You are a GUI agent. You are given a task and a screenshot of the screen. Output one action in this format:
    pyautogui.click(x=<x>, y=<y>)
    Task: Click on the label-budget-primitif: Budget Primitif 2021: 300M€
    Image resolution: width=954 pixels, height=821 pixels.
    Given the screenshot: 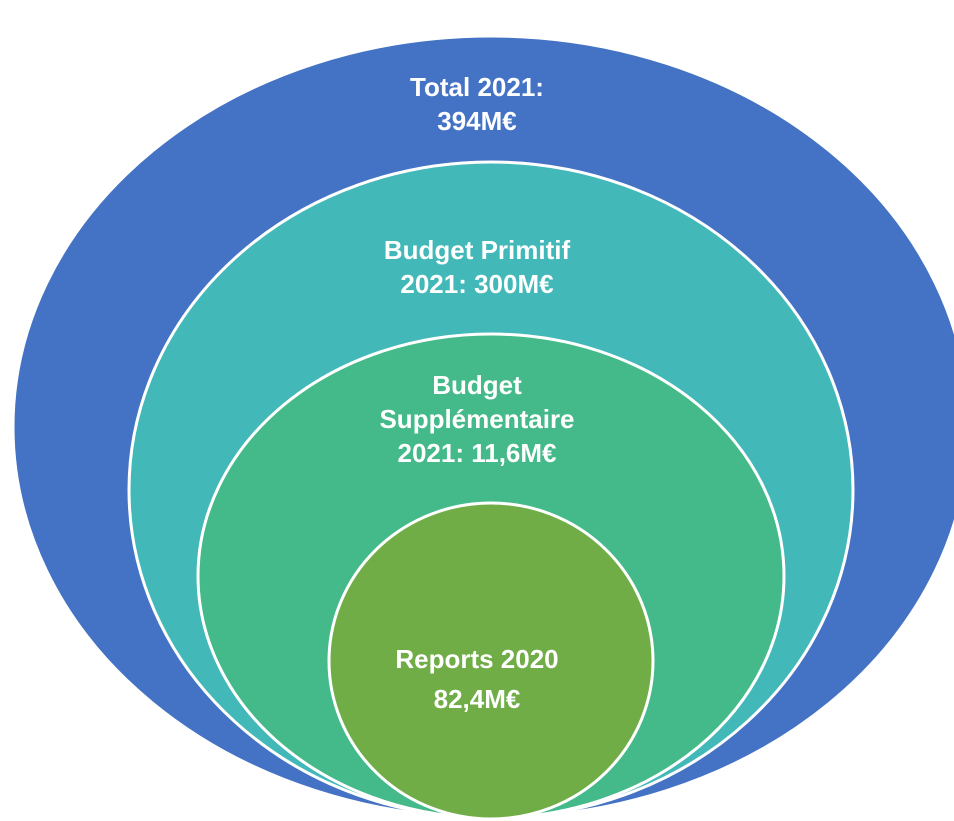 What is the action you would take?
    pyautogui.click(x=477, y=267)
    